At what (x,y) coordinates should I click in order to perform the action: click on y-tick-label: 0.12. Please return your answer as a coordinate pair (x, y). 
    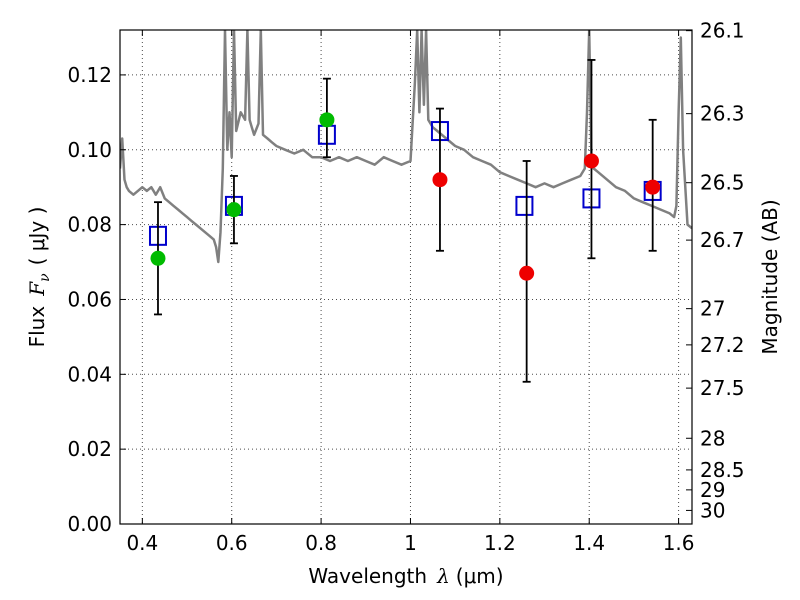
    Looking at the image, I should click on (89, 75).